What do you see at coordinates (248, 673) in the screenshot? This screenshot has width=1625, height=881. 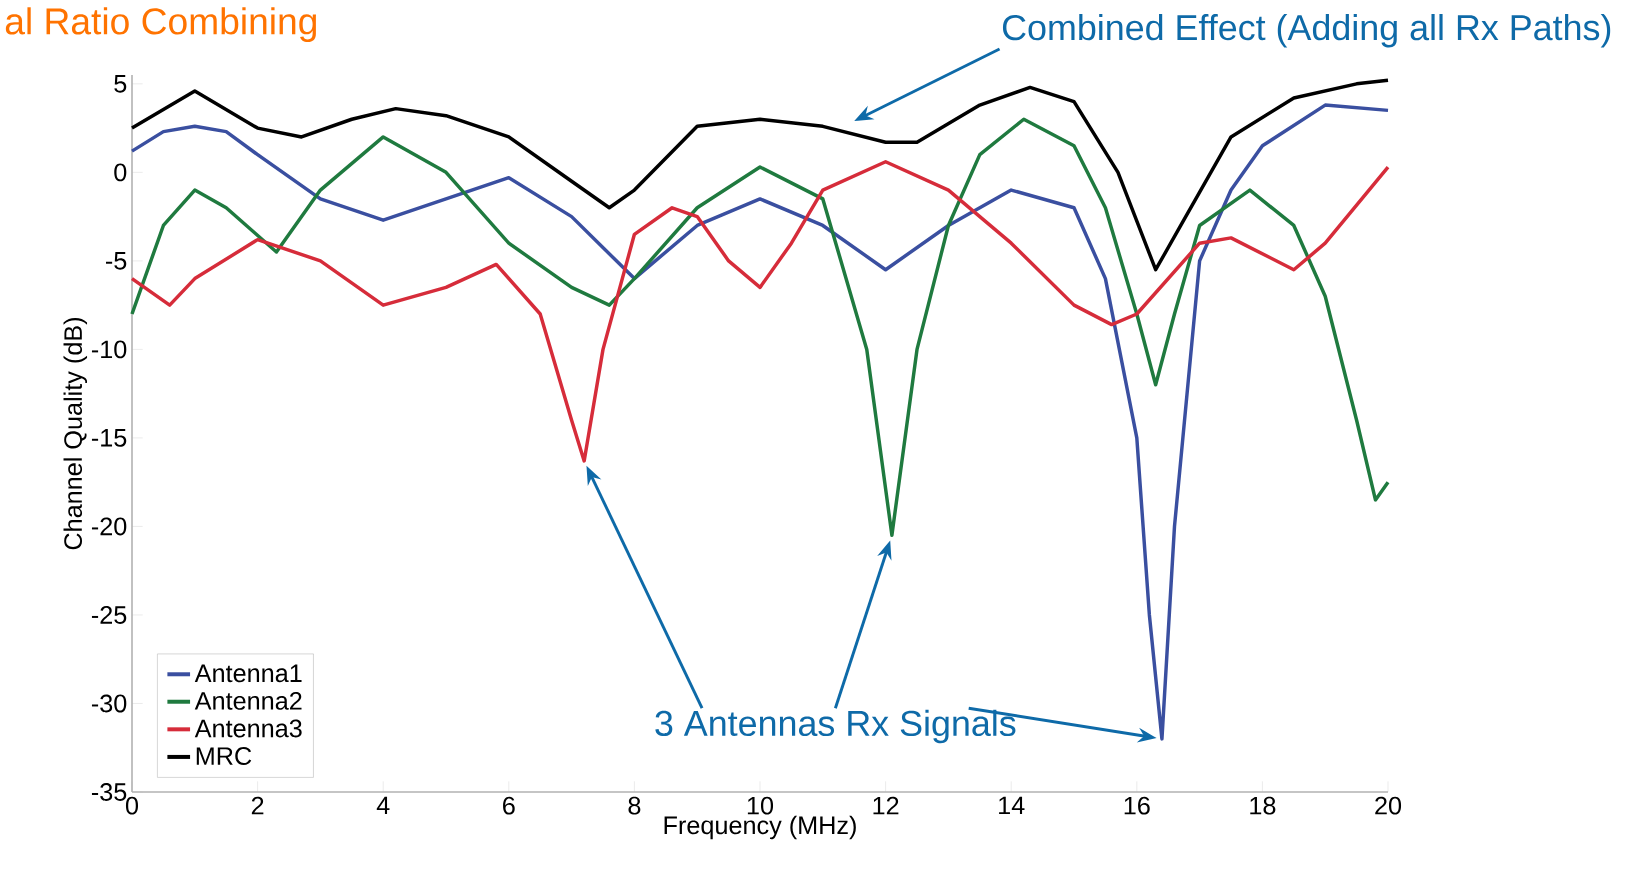 I see `legend-label: Antenna1` at bounding box center [248, 673].